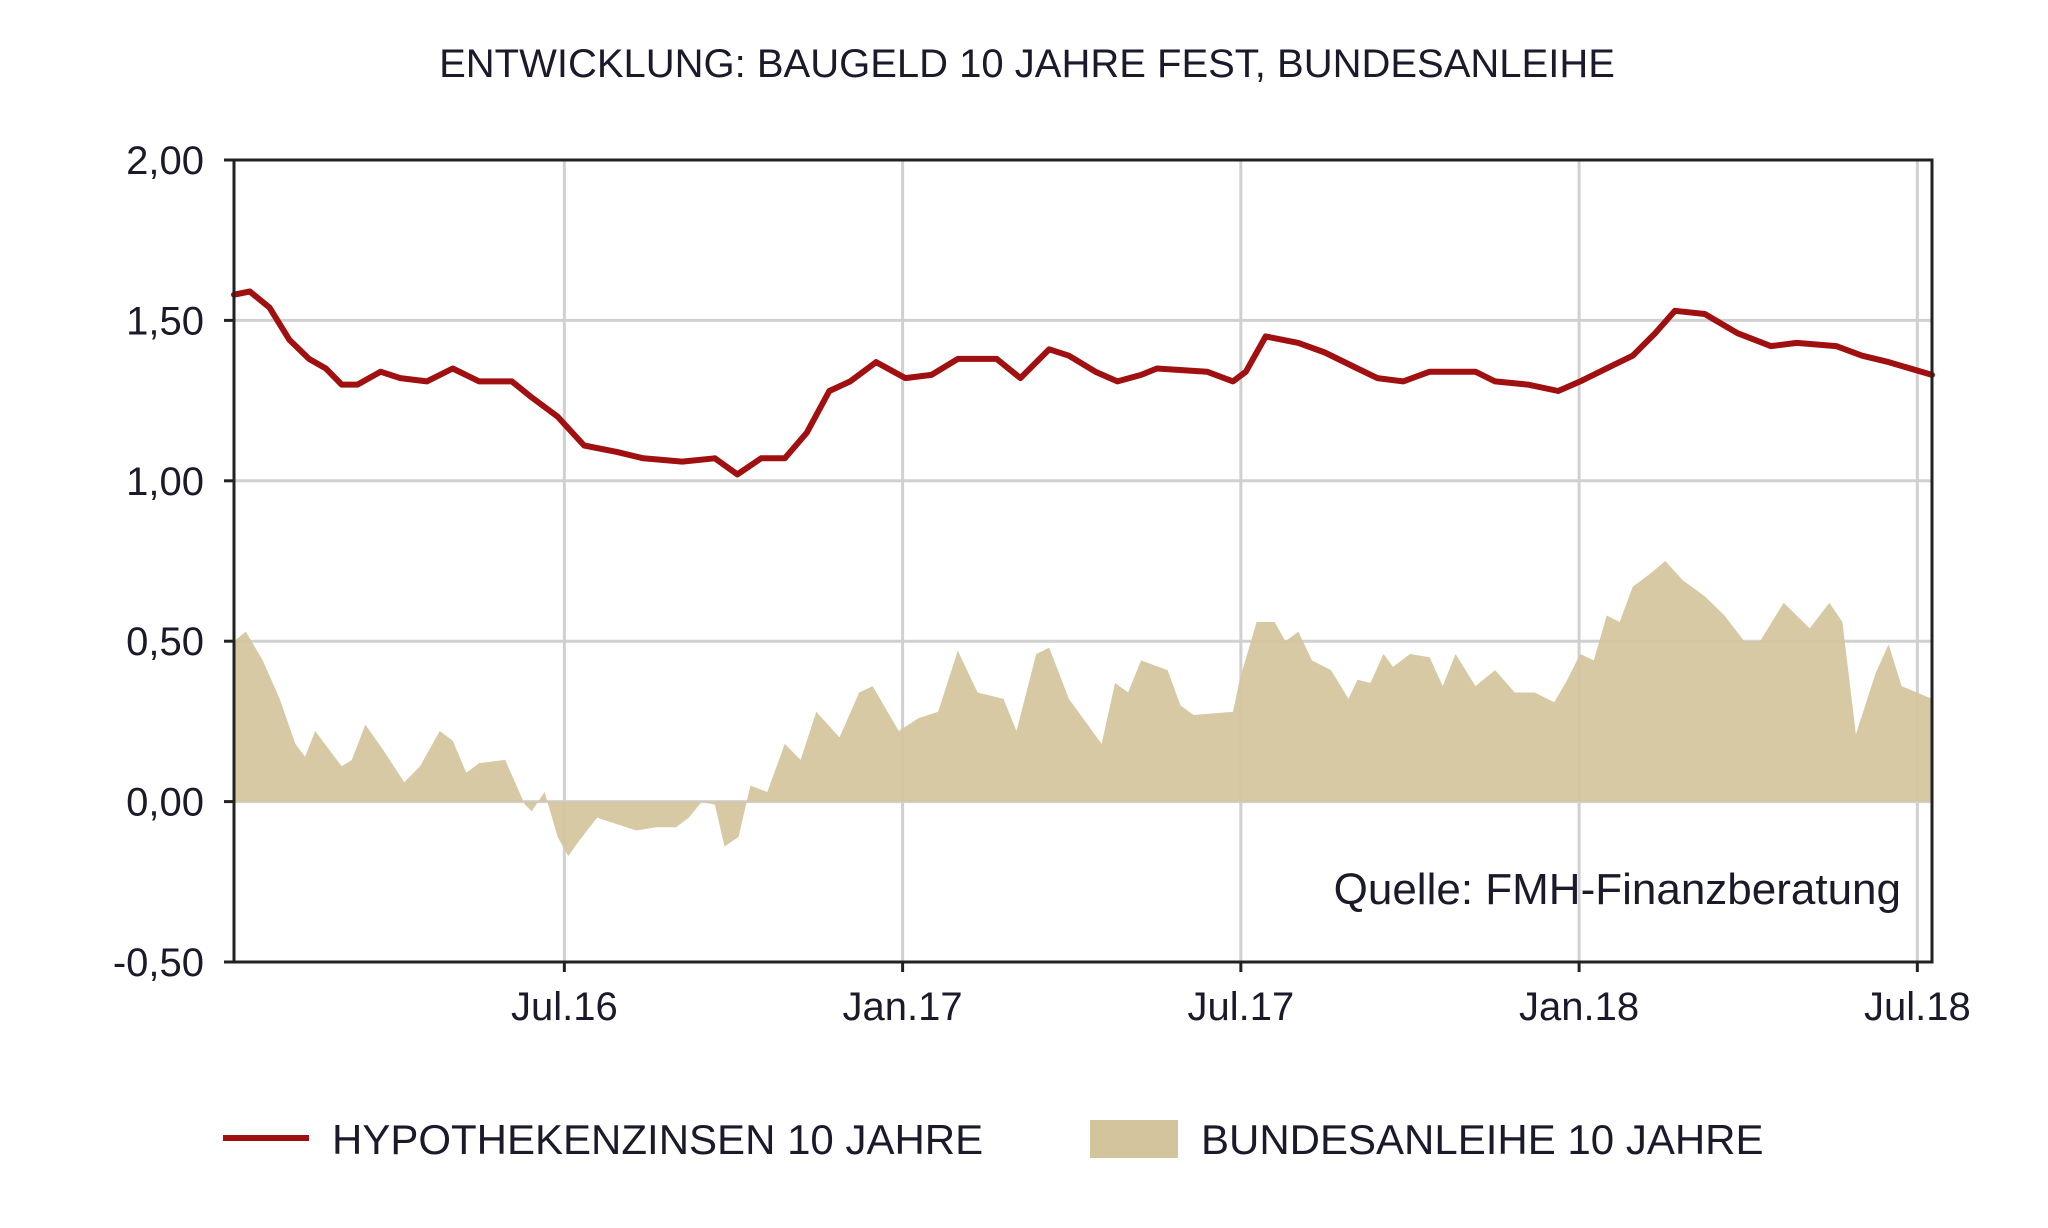 The image size is (2048, 1228). I want to click on y-tick-label: 0,50, so click(165, 642).